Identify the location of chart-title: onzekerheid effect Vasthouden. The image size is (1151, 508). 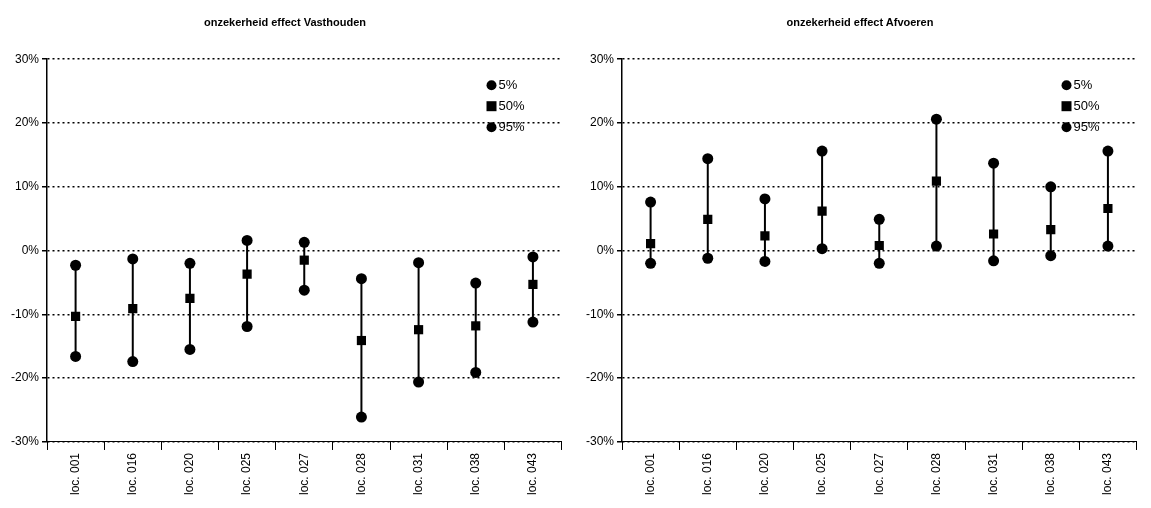
(285, 21).